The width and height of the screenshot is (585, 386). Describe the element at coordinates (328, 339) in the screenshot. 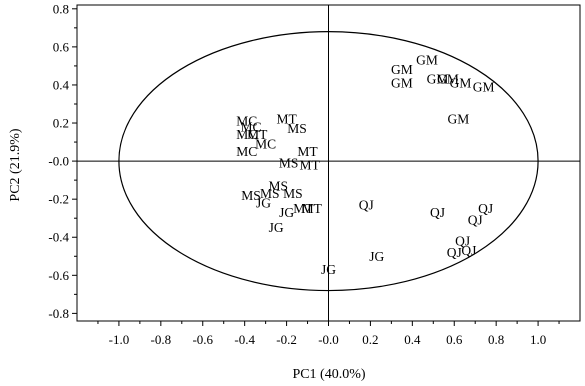

I see `x-tick-label: -0.0` at that location.